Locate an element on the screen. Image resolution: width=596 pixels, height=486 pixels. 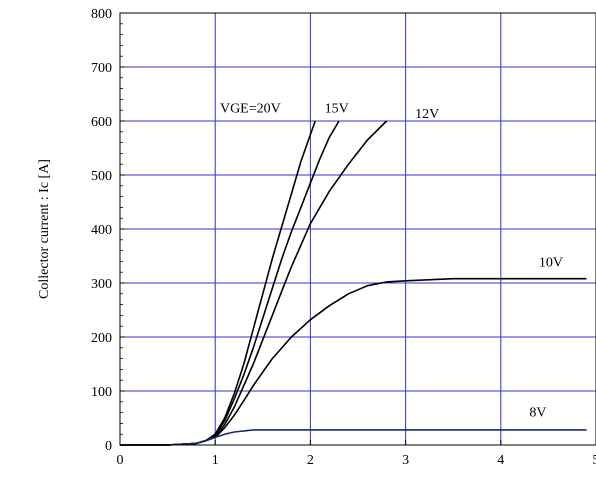
x-tick-label: 0 is located at coordinates (120, 460).